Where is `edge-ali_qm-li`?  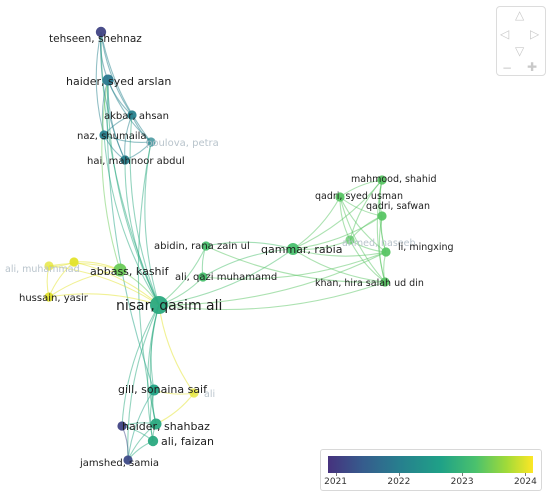
edge-ali_qm-li is located at coordinates (294, 265).